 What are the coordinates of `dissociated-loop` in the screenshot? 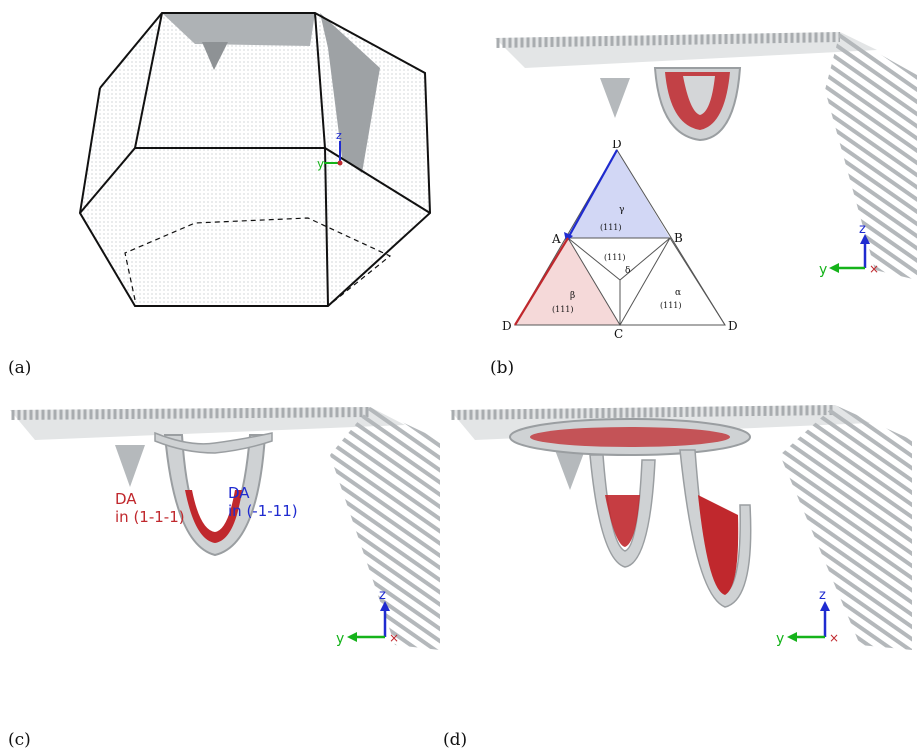 It's located at (213, 494).